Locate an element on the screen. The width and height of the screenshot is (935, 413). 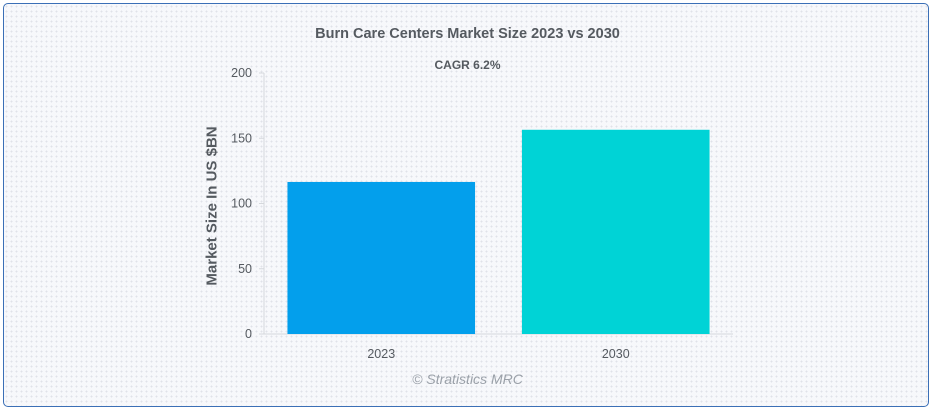
chart-subtitle: CAGR 6.2% is located at coordinates (467, 65).